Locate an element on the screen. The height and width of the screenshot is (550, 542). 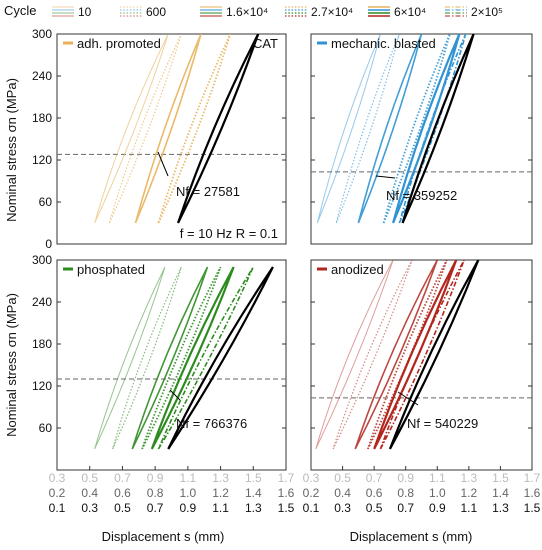
legend-title: Cycle is located at coordinates (20, 10).